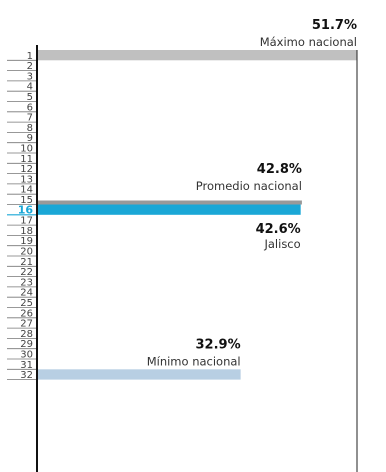  I want to click on rank-number: 4, so click(30, 87).